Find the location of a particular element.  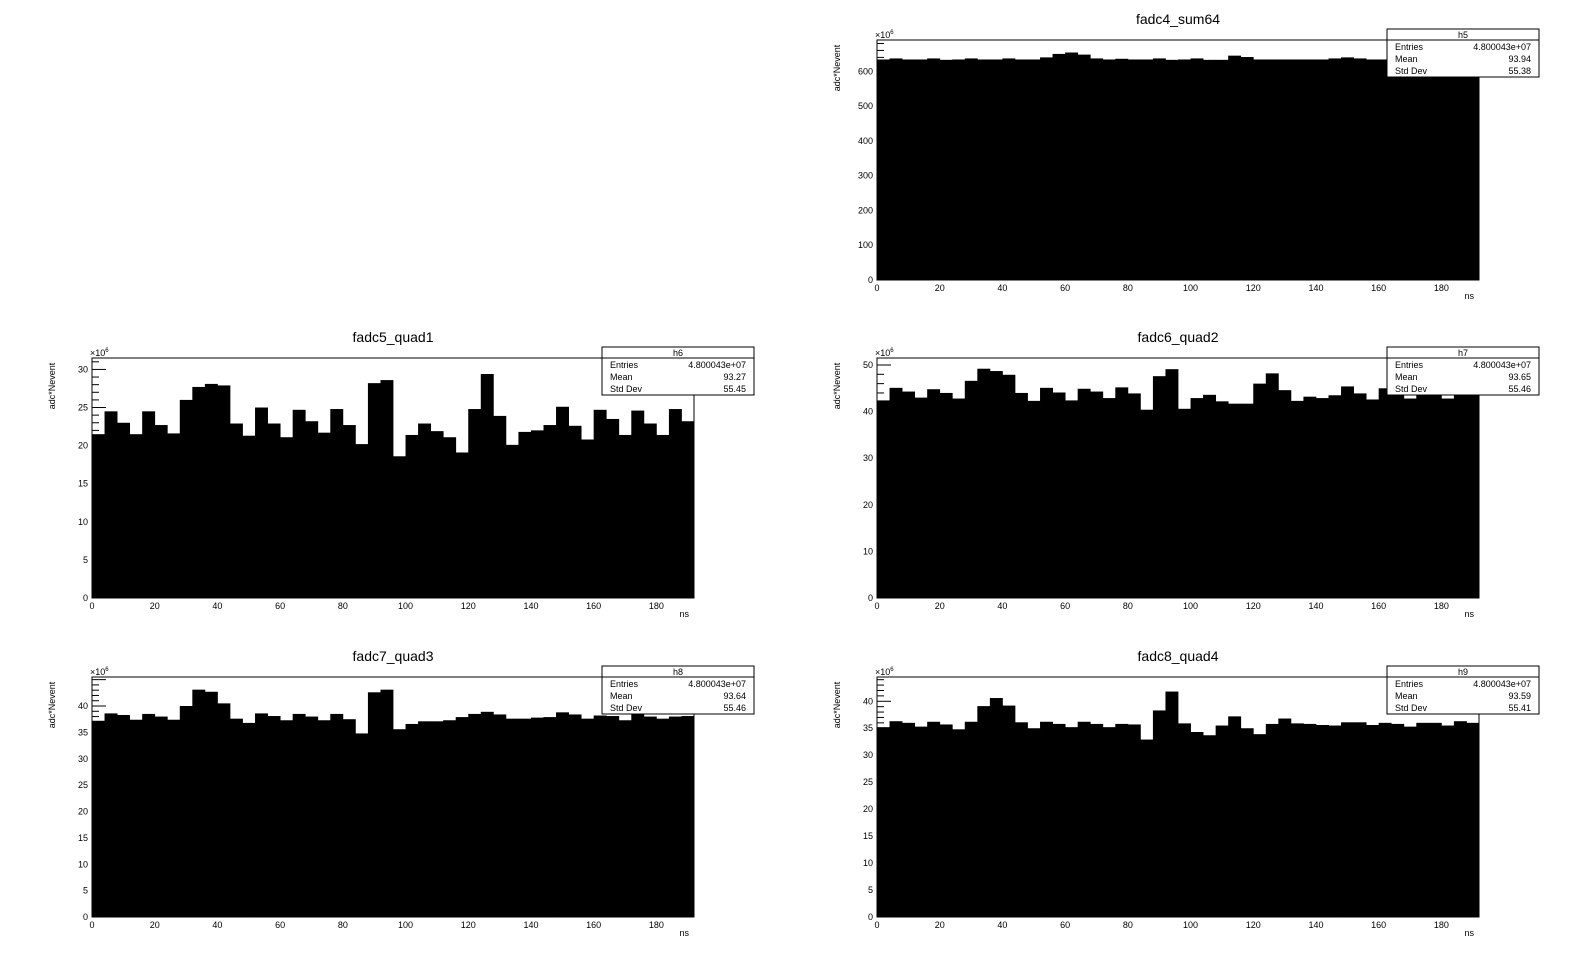

x-tick-label: 100 is located at coordinates (1190, 925).